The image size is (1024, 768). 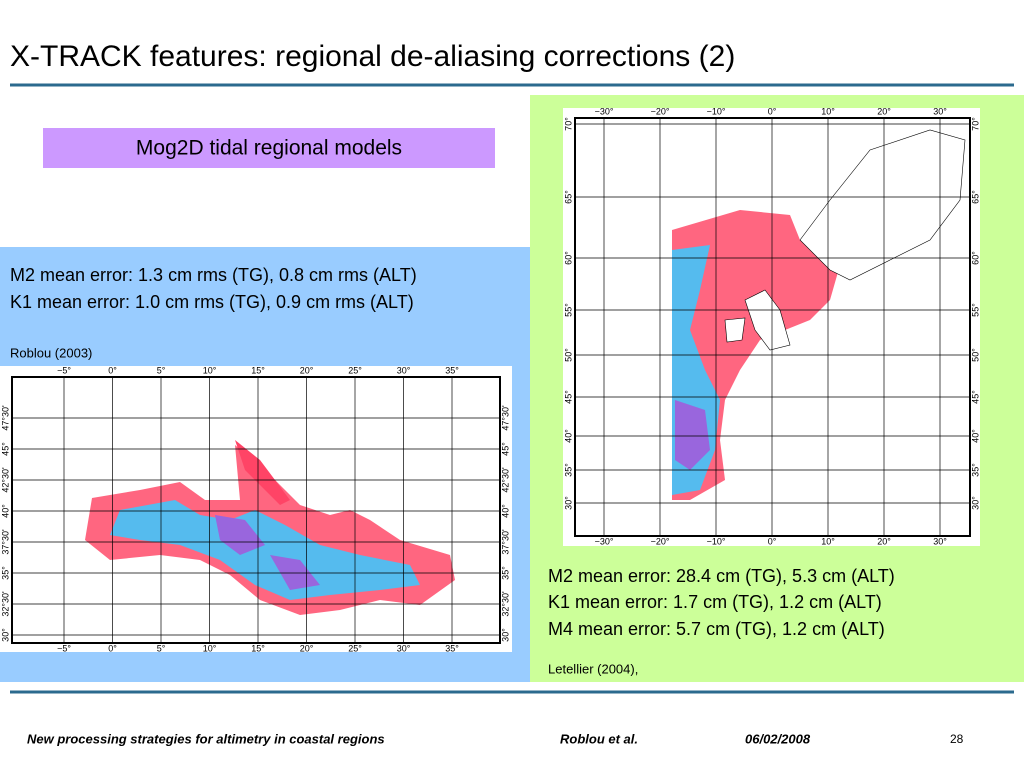 I want to click on model-box-label: Mog2D tidal regional models, so click(x=269, y=148).